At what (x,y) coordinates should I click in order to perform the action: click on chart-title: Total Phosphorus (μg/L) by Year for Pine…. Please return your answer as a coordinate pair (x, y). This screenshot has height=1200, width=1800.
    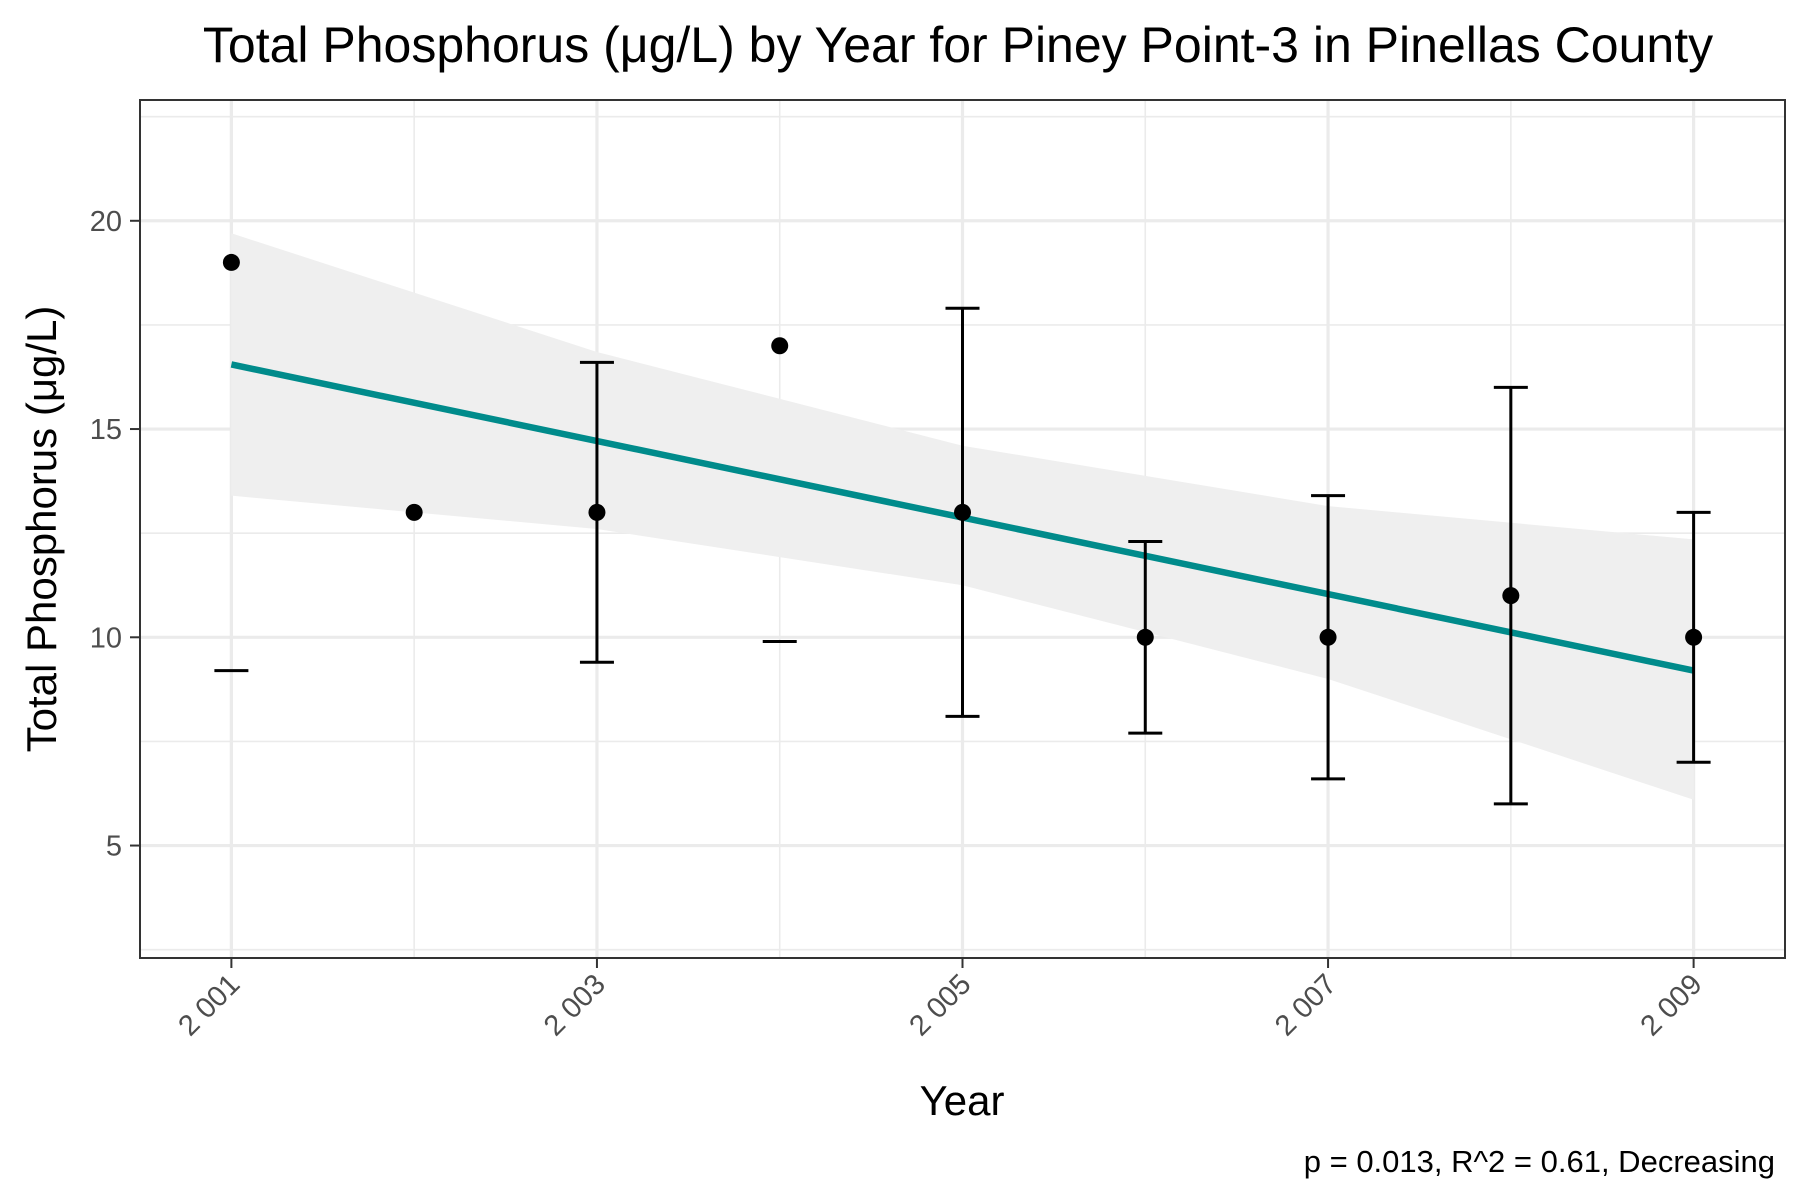
    Looking at the image, I should click on (958, 45).